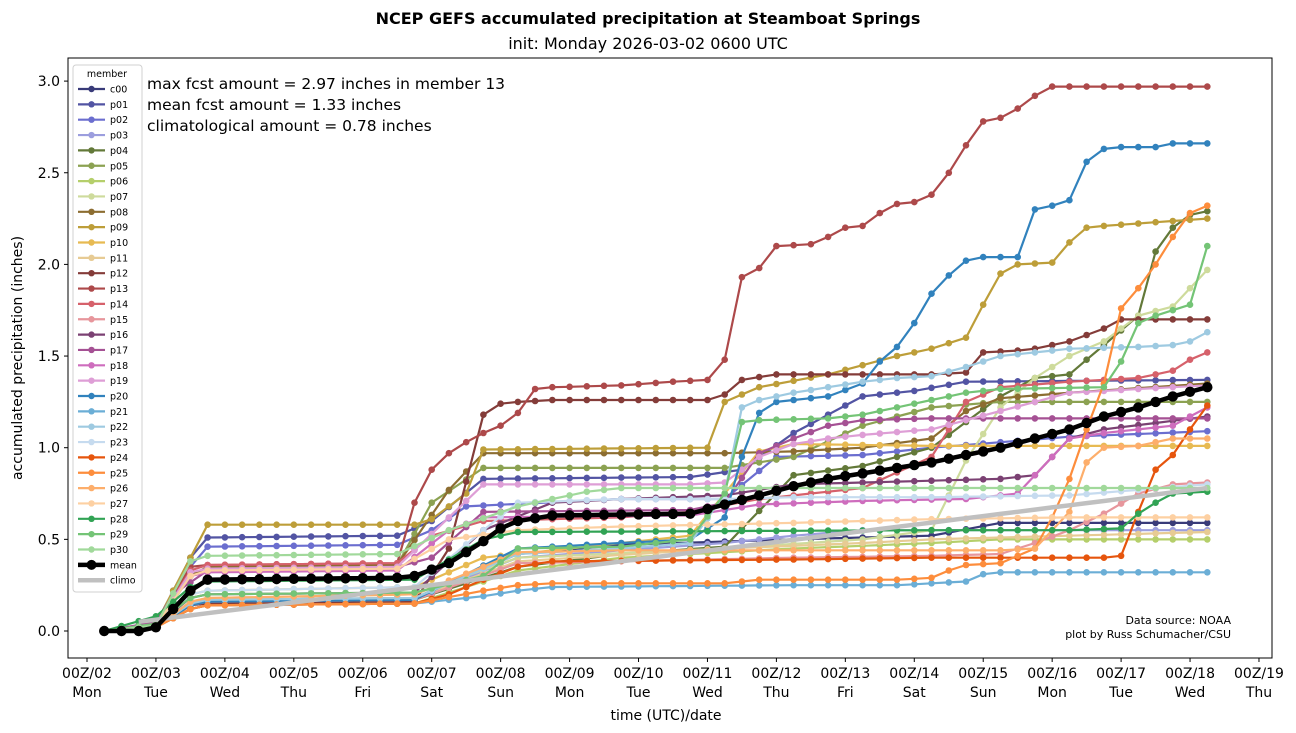 The width and height of the screenshot is (1296, 733). I want to click on legend-label: p08, so click(119, 212).